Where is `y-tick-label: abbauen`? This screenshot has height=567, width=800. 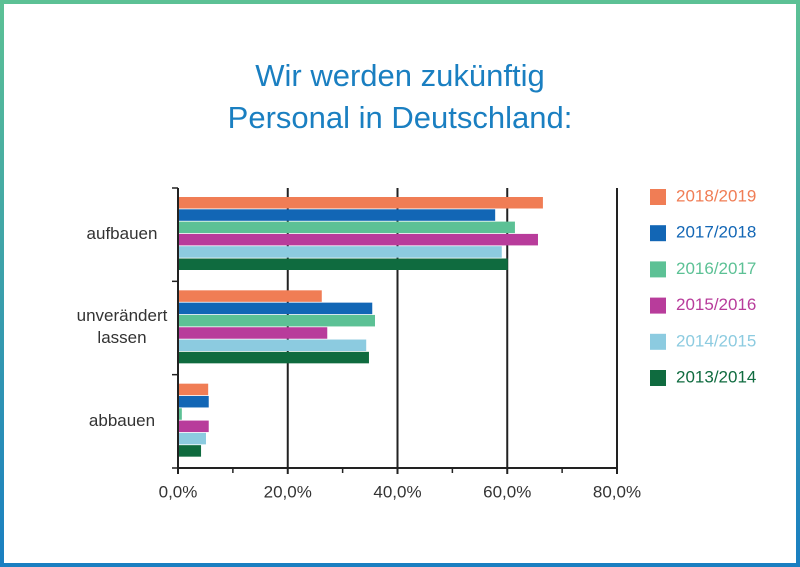
y-tick-label: abbauen is located at coordinates (122, 420).